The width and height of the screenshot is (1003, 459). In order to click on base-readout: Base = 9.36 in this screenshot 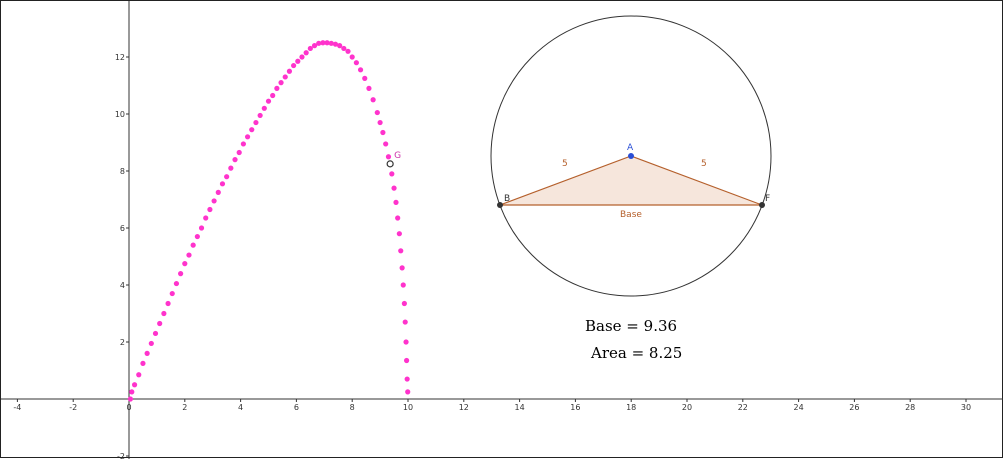, I will do `click(631, 326)`.